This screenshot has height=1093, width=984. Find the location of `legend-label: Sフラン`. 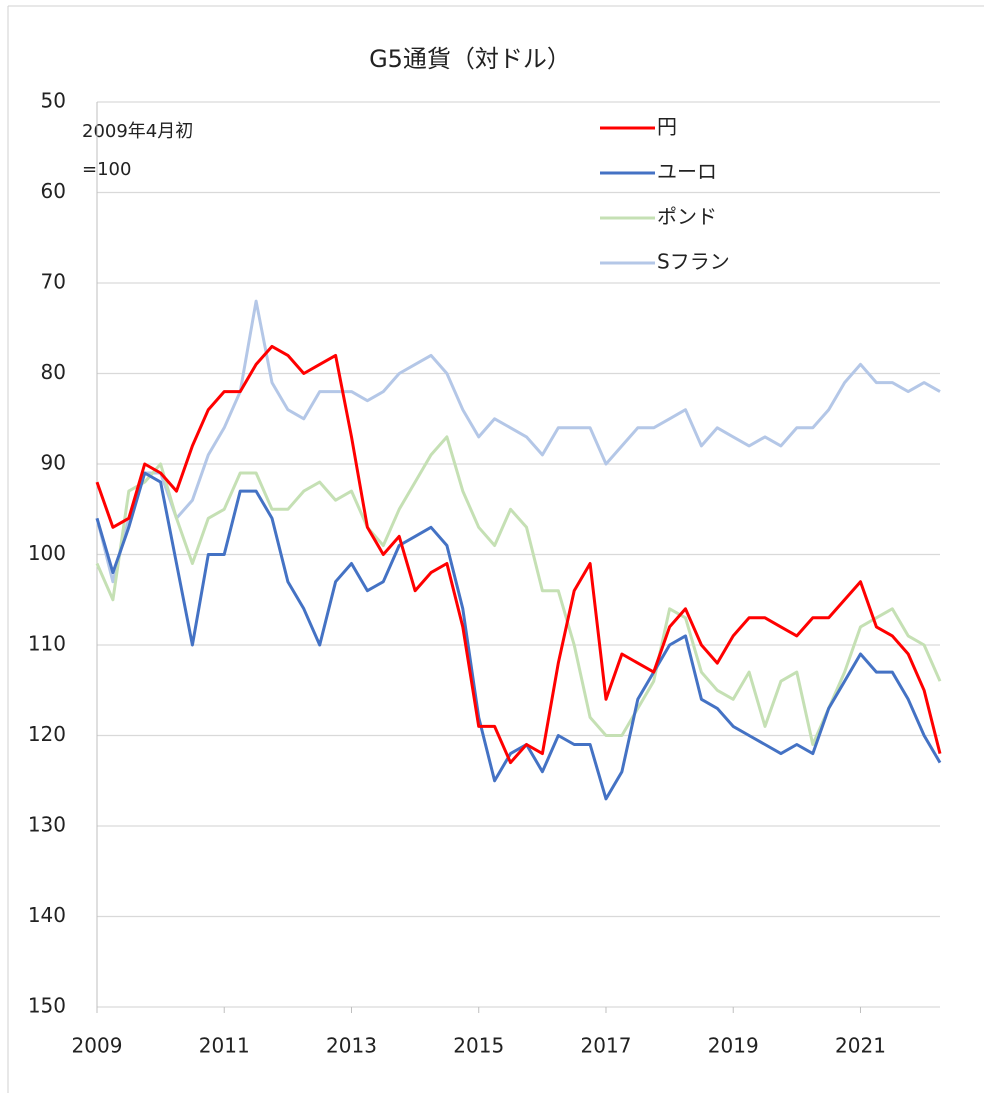

legend-label: Sフラン is located at coordinates (693, 262).